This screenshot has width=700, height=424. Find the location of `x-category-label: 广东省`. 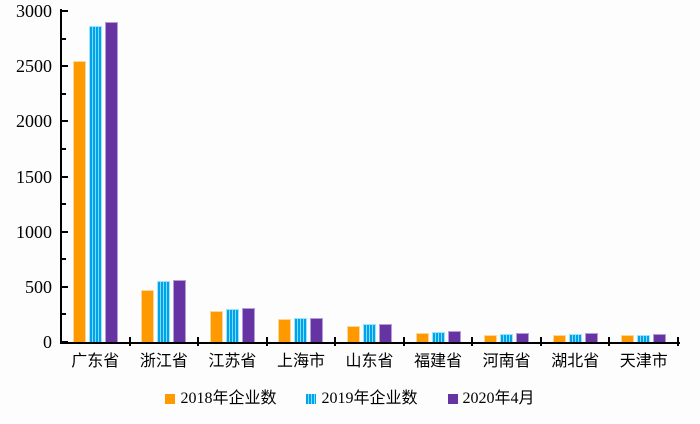

x-category-label: 广东省 is located at coordinates (95, 361).